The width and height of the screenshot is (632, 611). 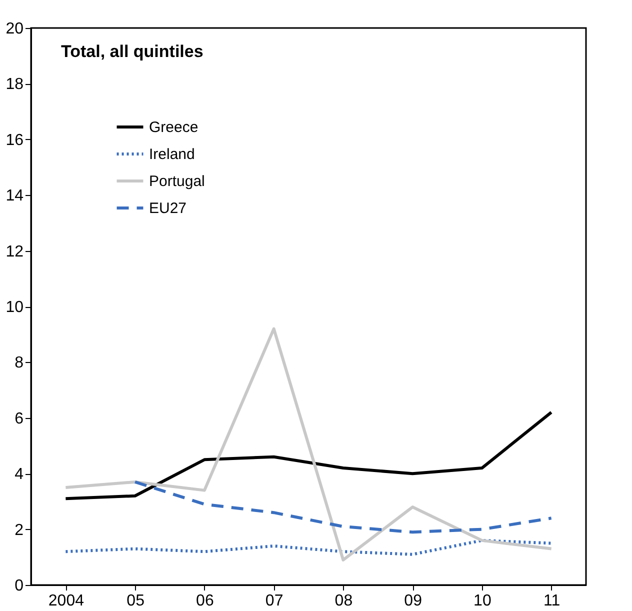 What do you see at coordinates (552, 601) in the screenshot?
I see `x-tick-label: 11` at bounding box center [552, 601].